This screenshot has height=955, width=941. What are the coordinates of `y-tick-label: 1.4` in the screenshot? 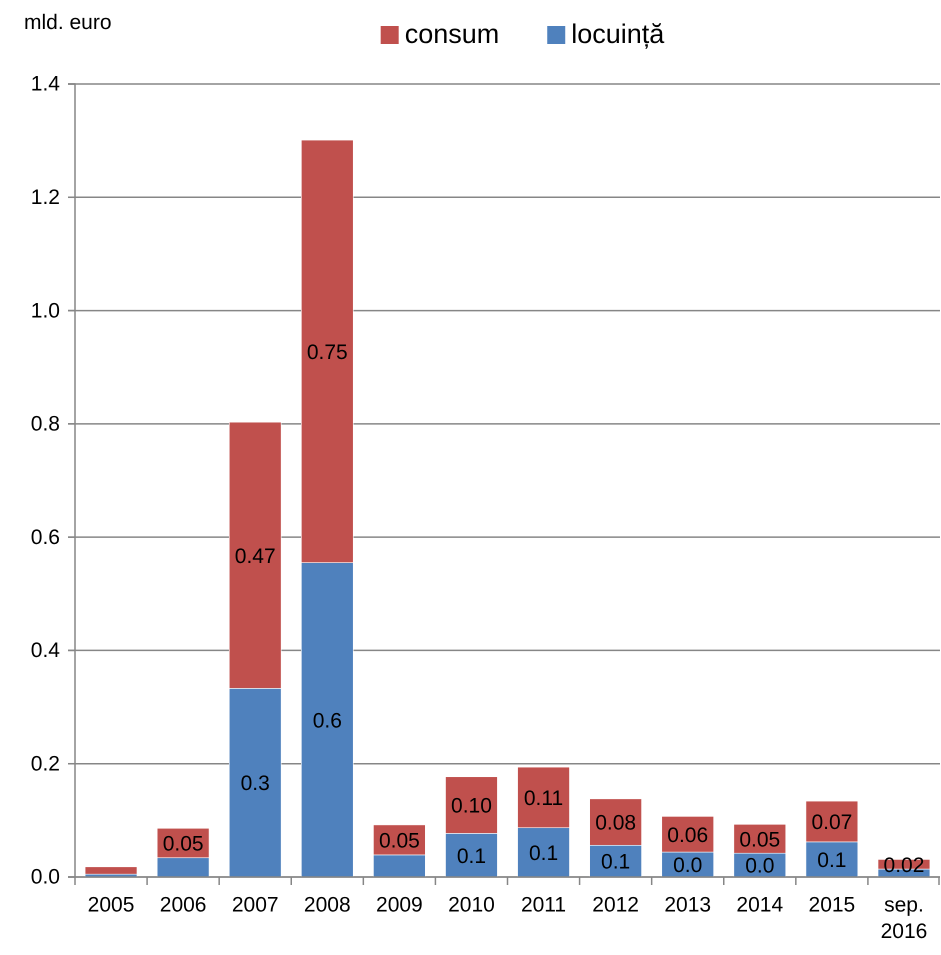 It's located at (45, 84).